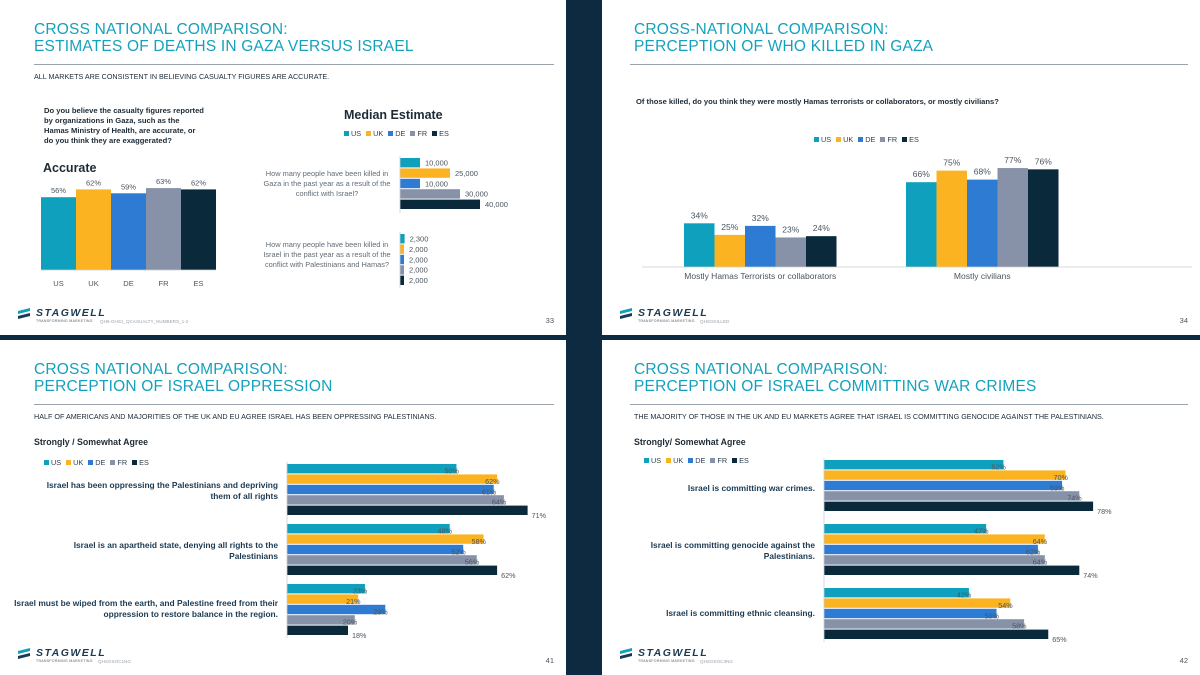 This screenshot has height=675, width=1200. Describe the element at coordinates (666, 321) in the screenshot. I see `stagwell-logo-tagline: TRANSFORMING MARKETING` at that location.